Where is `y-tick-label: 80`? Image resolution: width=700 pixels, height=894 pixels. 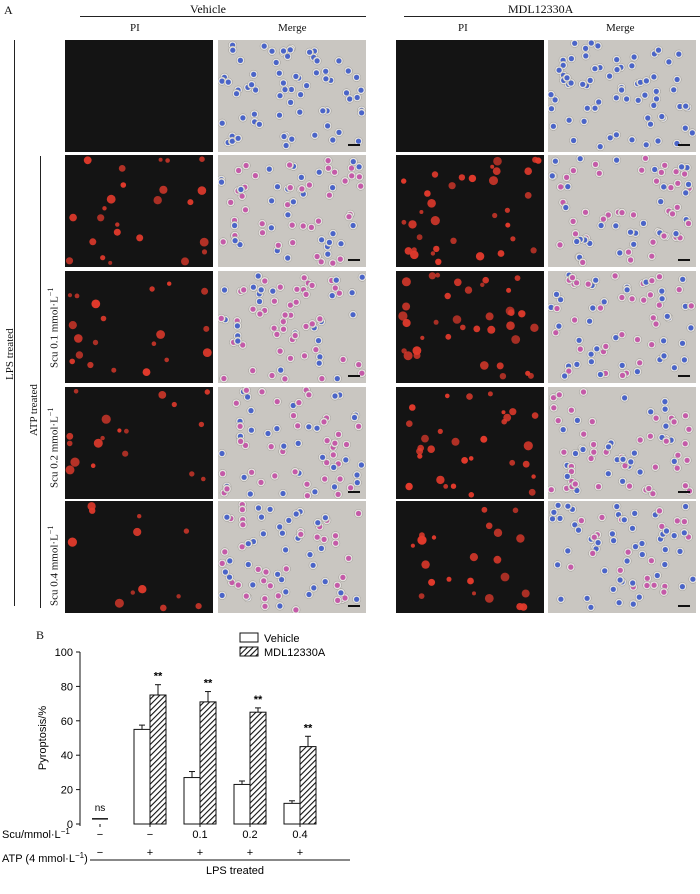 y-tick-label: 80 is located at coordinates (67, 687).